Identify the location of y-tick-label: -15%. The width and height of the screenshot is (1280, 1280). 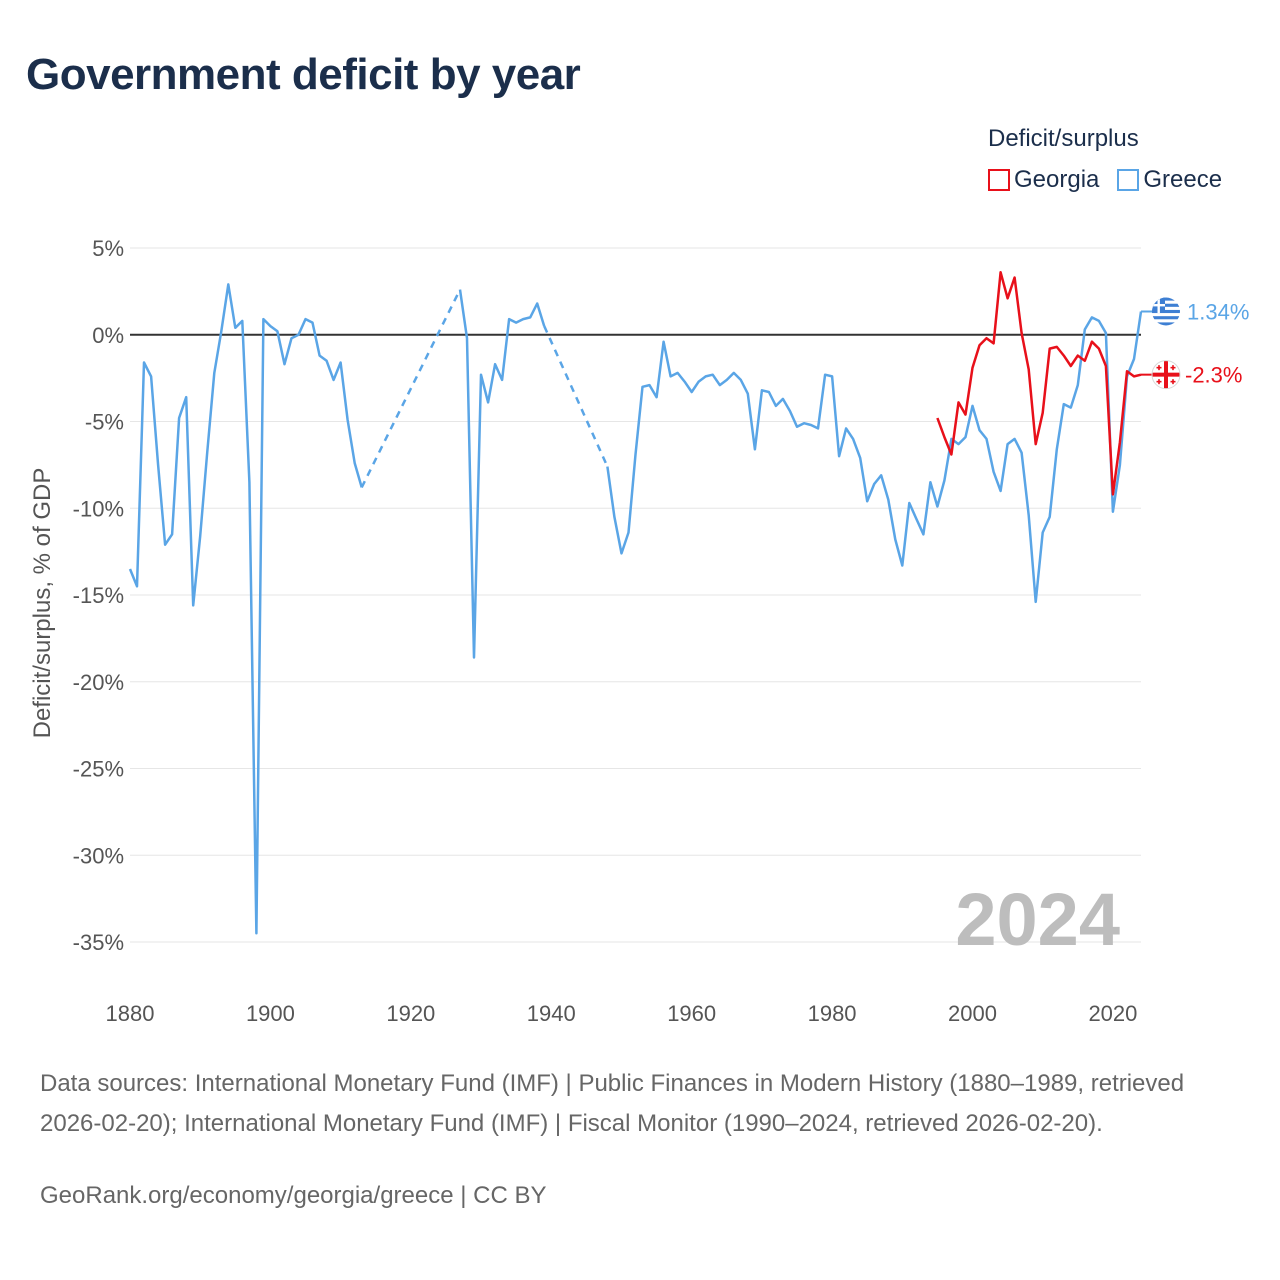
(98, 595).